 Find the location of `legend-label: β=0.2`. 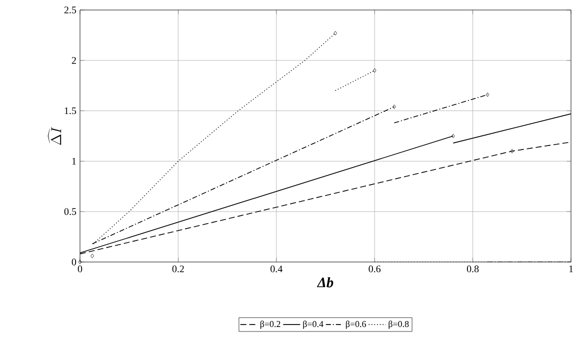

legend-label: β=0.2 is located at coordinates (270, 324).